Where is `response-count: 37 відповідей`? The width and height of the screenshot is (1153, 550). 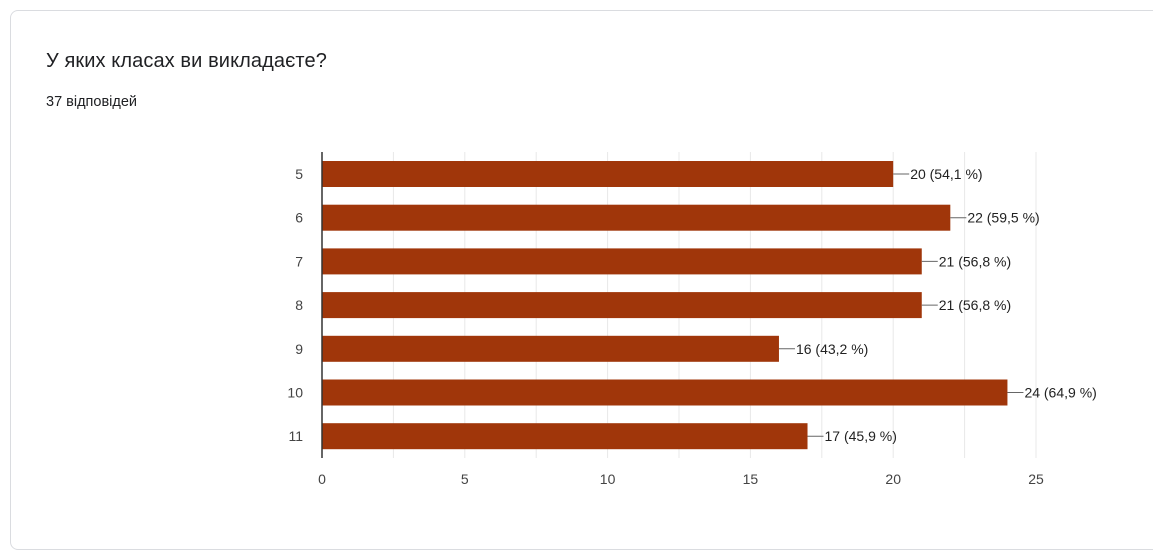 response-count: 37 відповідей is located at coordinates (91, 102).